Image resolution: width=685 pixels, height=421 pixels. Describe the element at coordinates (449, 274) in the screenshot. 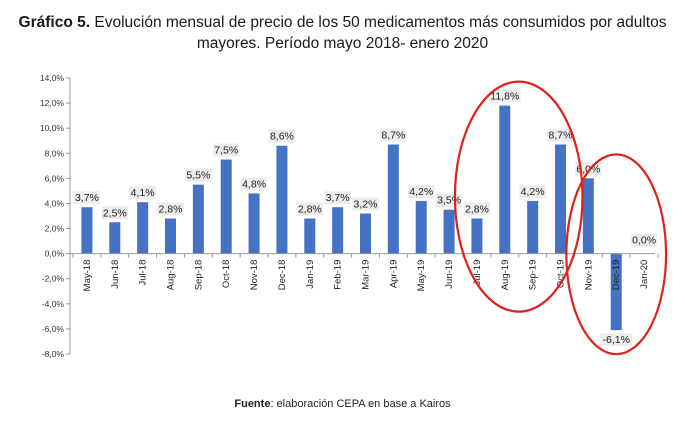

I see `x-tick-label: Jun-19` at that location.